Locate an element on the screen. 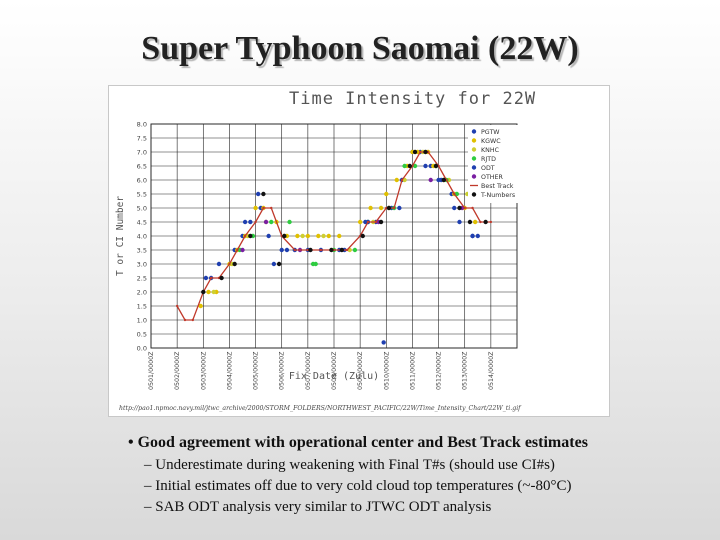  y-tick-label: 1.0 is located at coordinates (142, 321).